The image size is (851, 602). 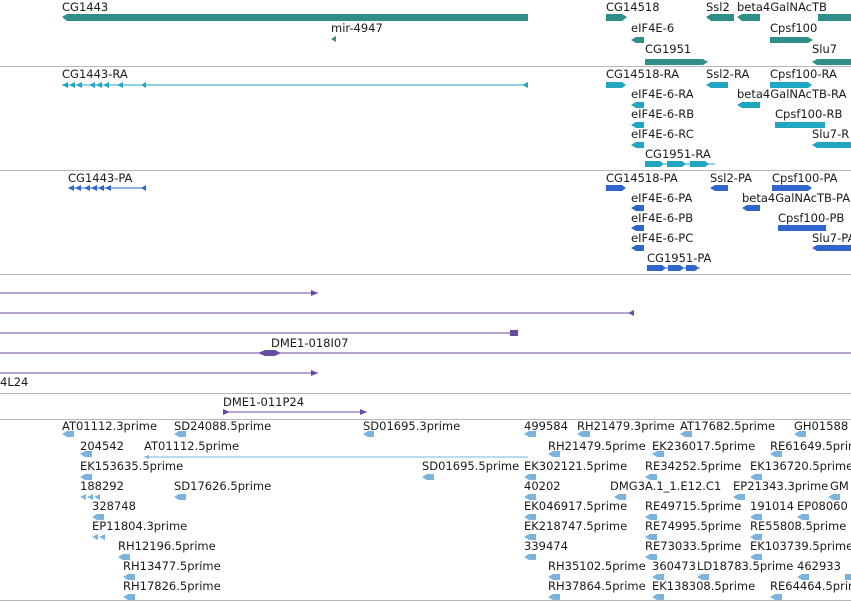 What do you see at coordinates (110, 426) in the screenshot?
I see `est-label: AT01112.3prime` at bounding box center [110, 426].